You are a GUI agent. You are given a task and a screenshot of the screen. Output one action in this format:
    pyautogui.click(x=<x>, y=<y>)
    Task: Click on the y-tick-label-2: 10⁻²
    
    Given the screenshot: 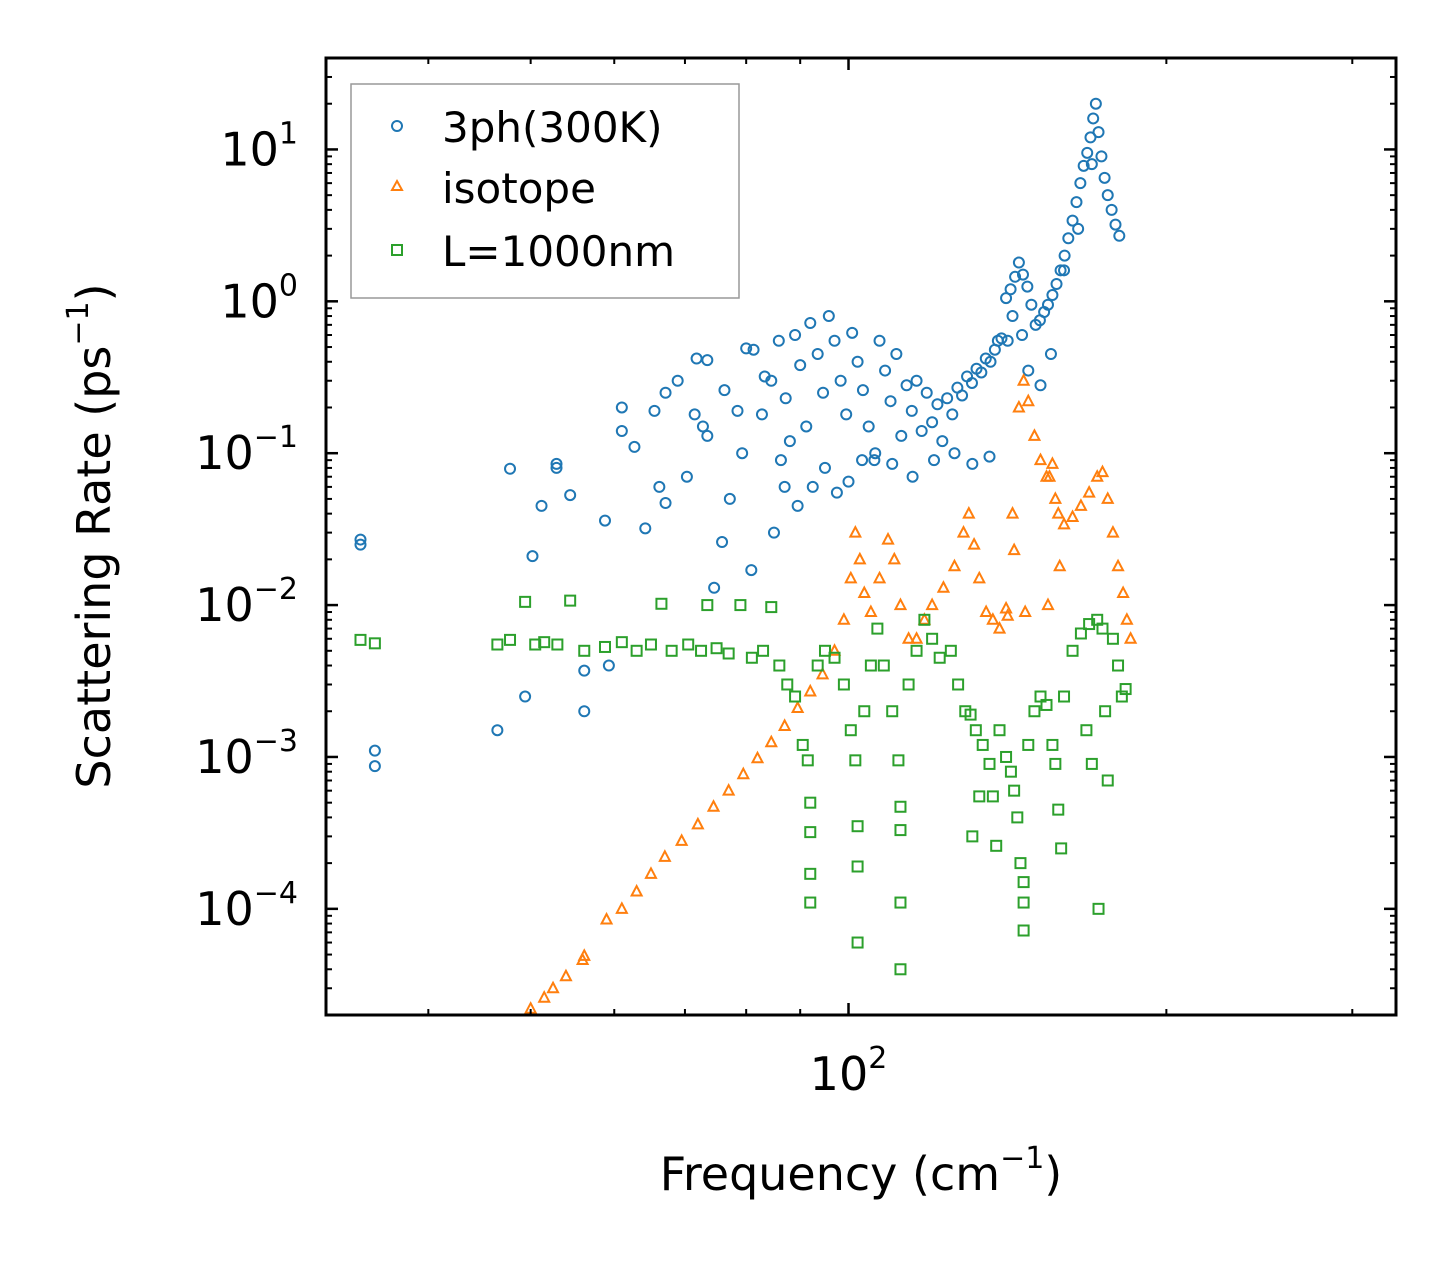 What is the action you would take?
    pyautogui.click(x=246, y=602)
    